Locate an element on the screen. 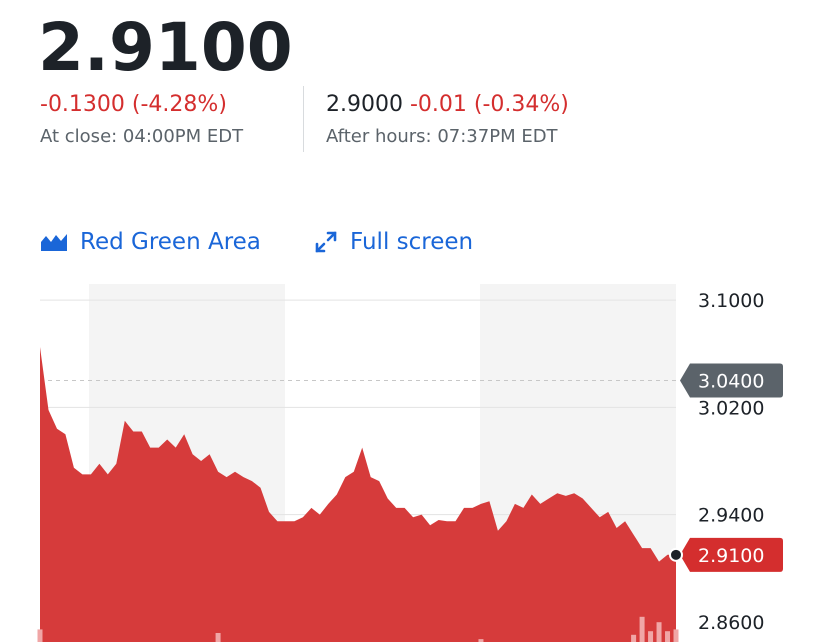 The width and height of the screenshot is (828, 642). y-tick-label: 3.0200 is located at coordinates (731, 408).